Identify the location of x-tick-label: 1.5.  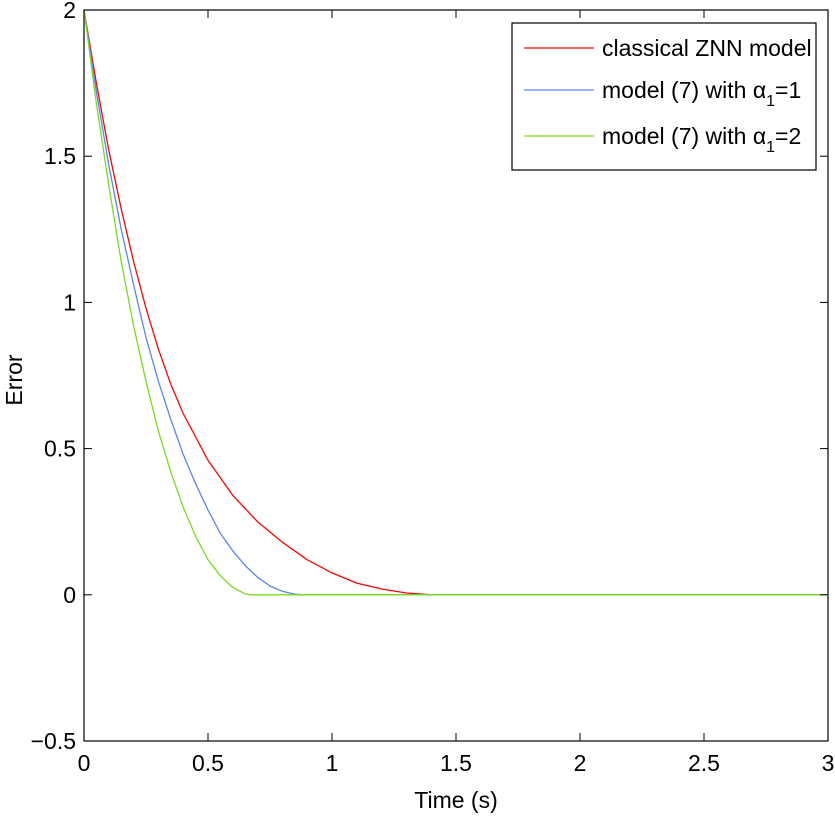
(456, 763).